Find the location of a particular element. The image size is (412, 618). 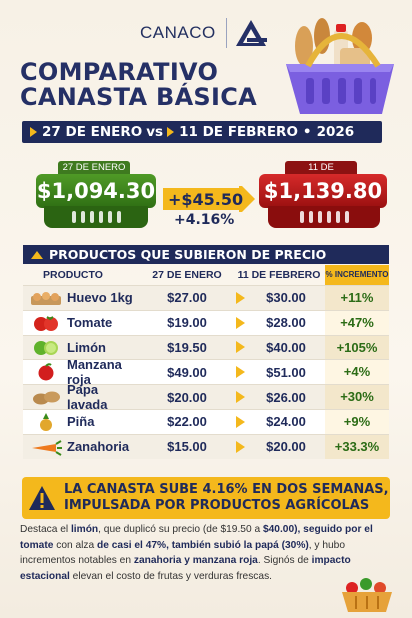

summary-bold: $40.00), seguido por el tomate is located at coordinates (196, 537).